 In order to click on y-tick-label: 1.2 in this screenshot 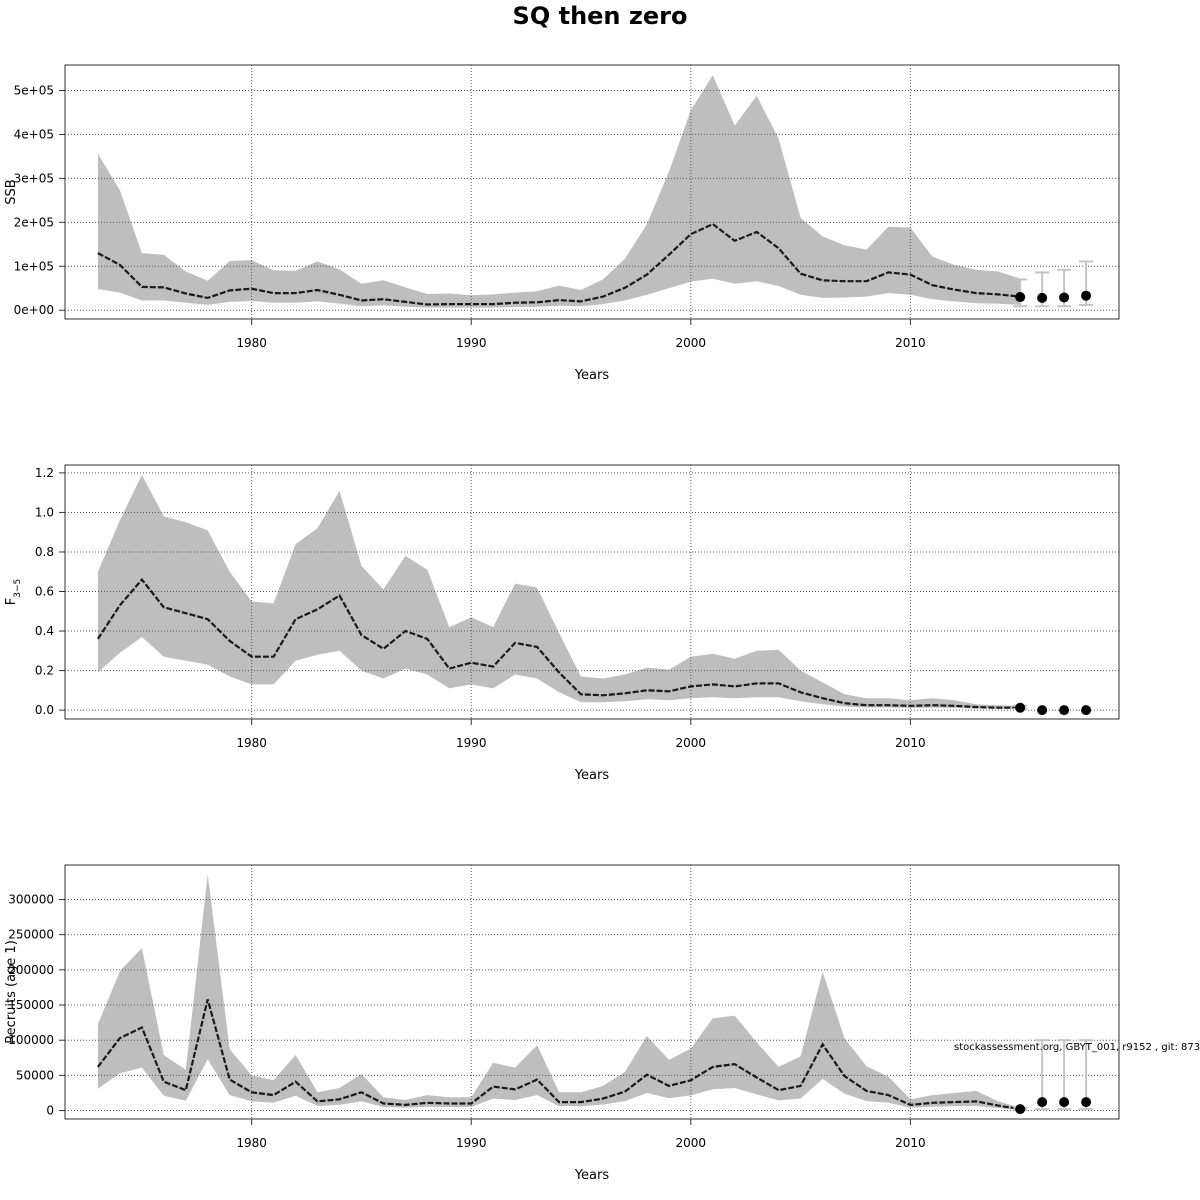, I will do `click(44, 473)`.